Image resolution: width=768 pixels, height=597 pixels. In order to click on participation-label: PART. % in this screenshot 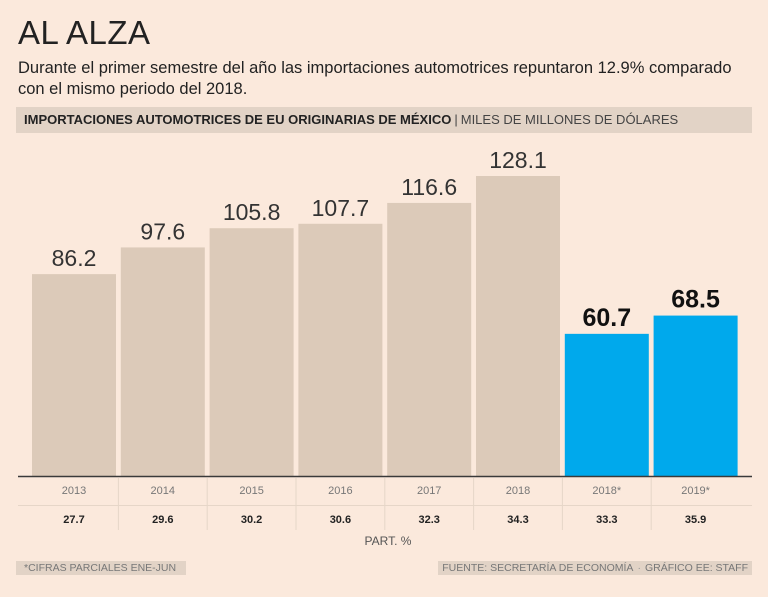, I will do `click(388, 541)`.